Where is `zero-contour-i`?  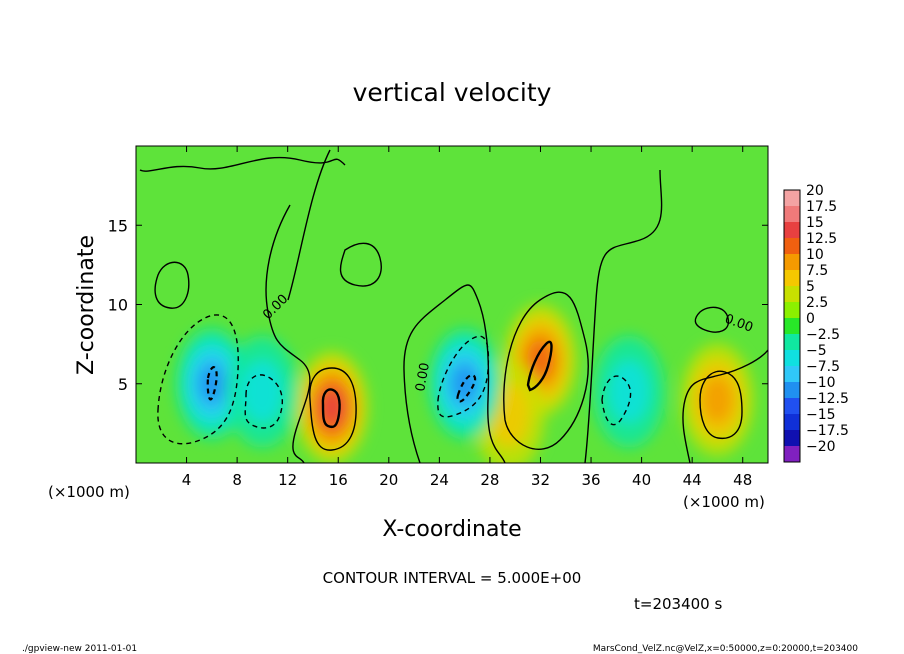 zero-contour-i is located at coordinates (712, 319).